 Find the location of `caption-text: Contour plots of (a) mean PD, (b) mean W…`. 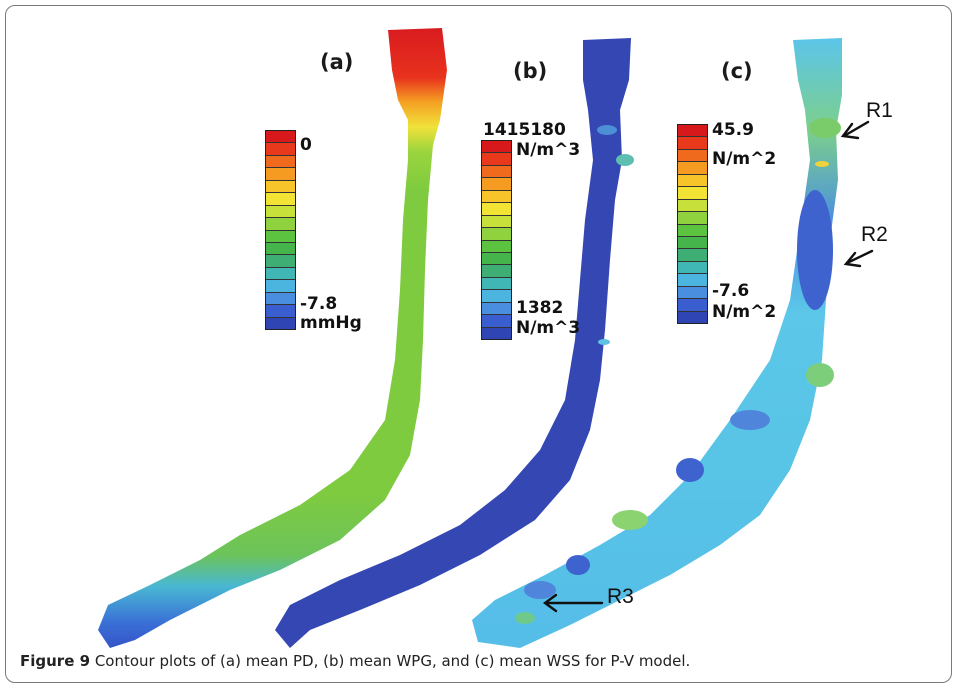

caption-text: Contour plots of (a) mean PD, (b) mean W… is located at coordinates (392, 661).